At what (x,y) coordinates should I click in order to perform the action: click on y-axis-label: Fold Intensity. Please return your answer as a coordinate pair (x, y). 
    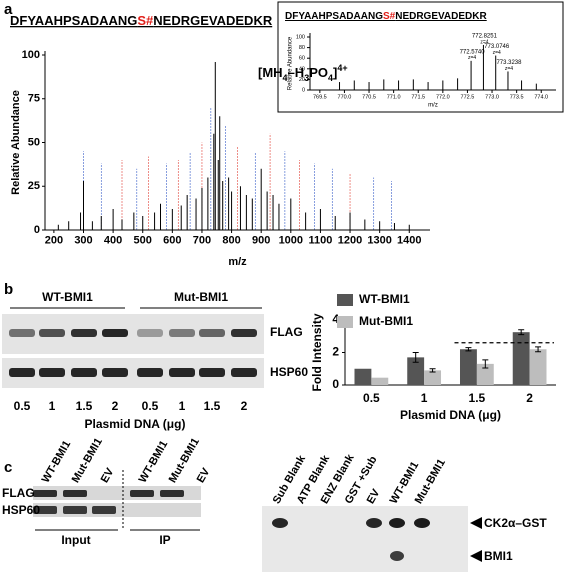
    Looking at the image, I should click on (317, 352).